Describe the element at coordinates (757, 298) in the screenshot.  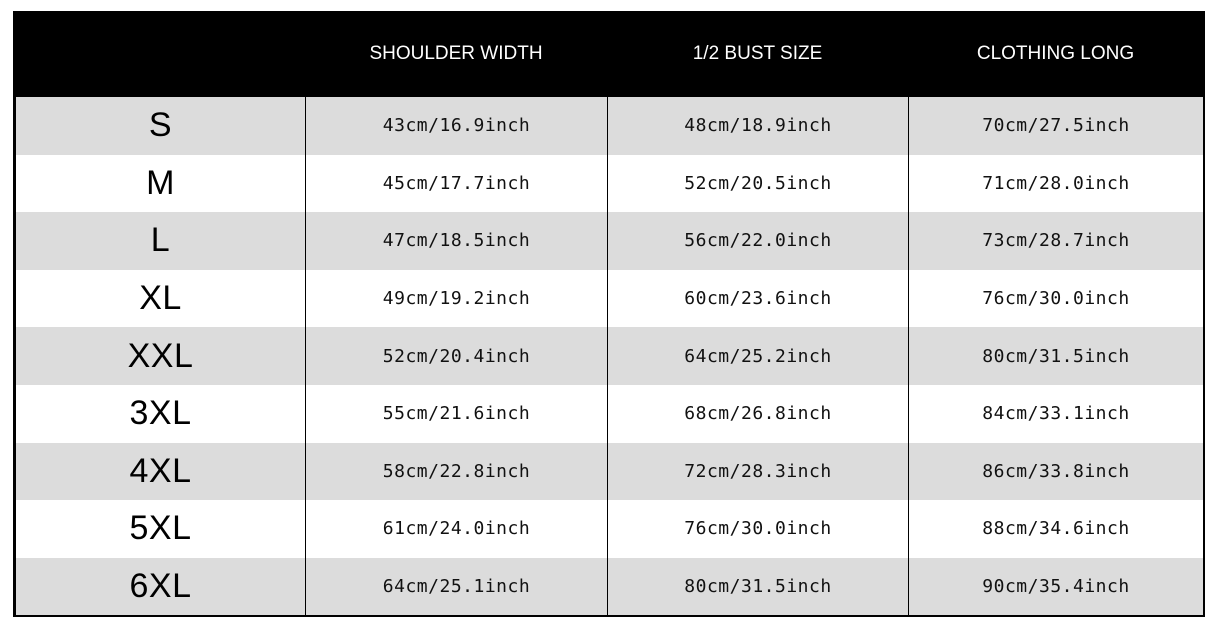
I see `cell-bust-size: 60cm/23.6inch` at that location.